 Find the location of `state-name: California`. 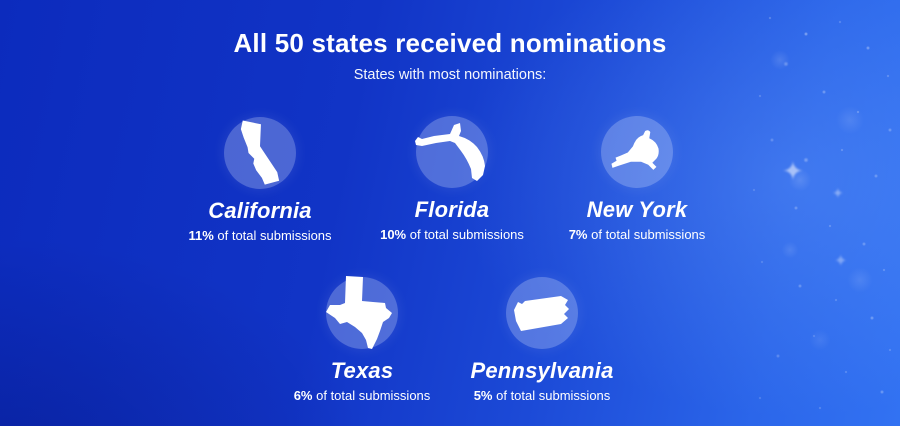

state-name: California is located at coordinates (260, 210).